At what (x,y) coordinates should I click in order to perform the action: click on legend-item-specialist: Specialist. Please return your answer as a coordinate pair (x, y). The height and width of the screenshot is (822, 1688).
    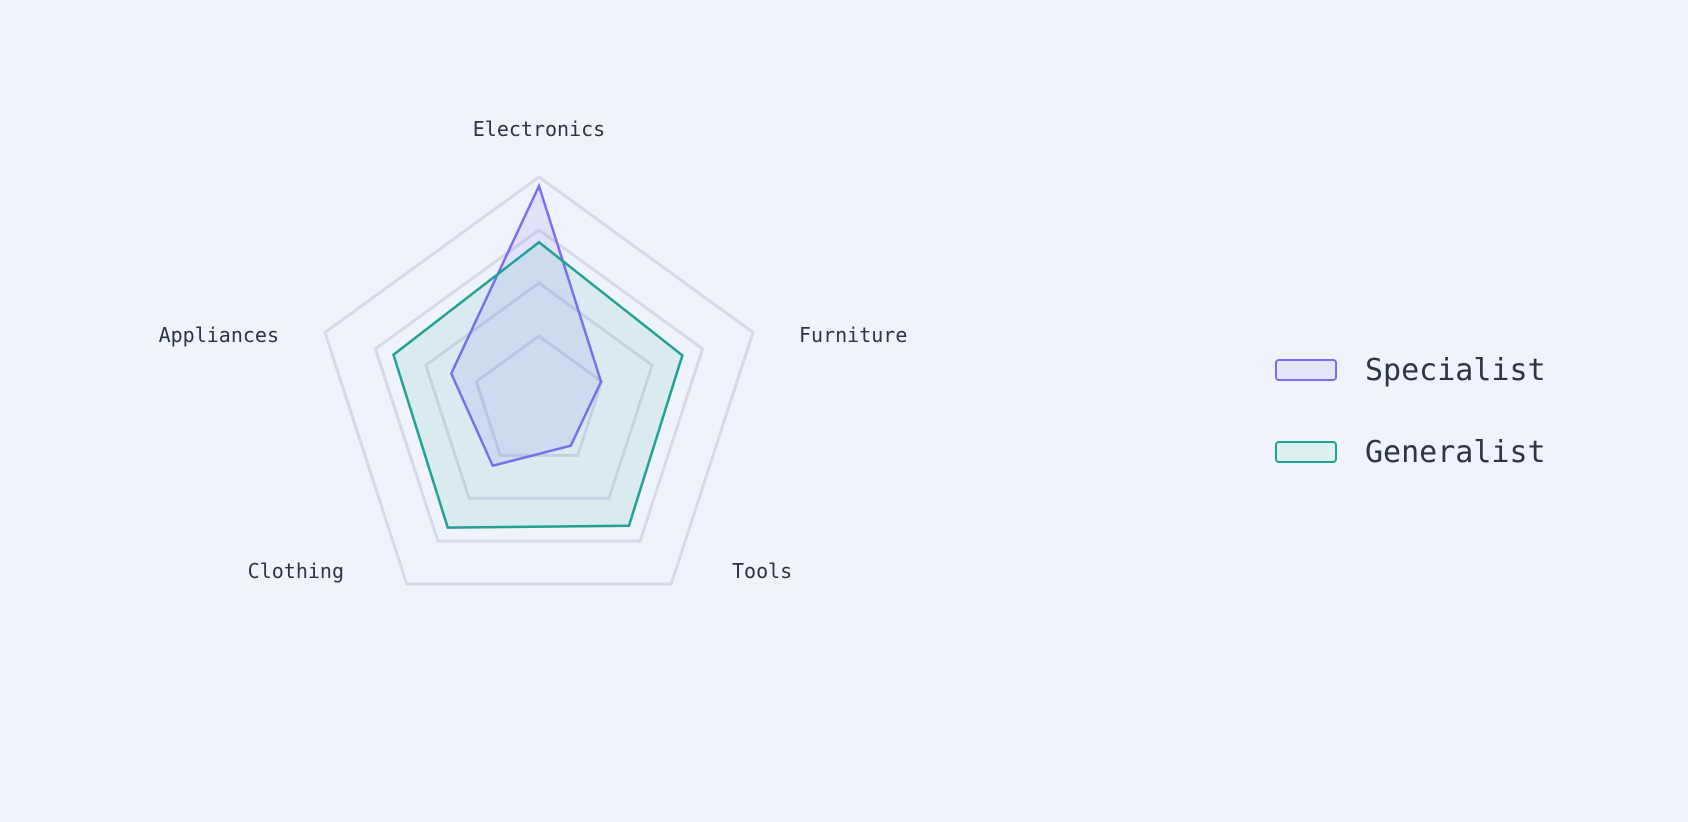
    Looking at the image, I should click on (1410, 370).